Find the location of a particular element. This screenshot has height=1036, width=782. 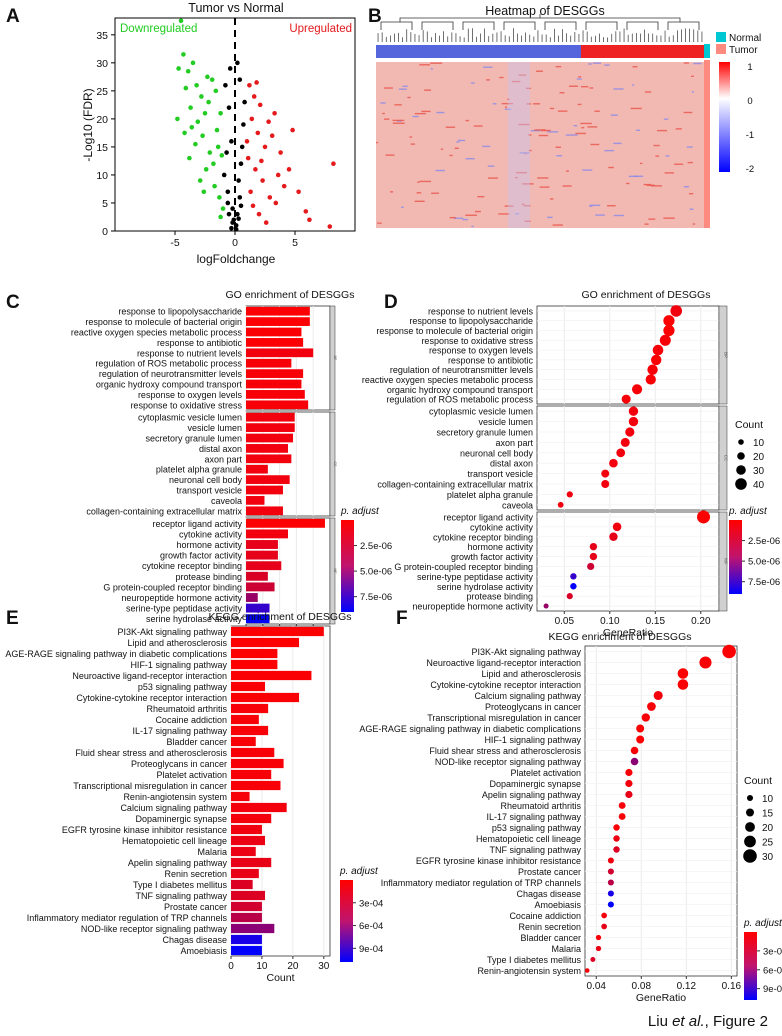

size-legend-dot is located at coordinates (741, 442).